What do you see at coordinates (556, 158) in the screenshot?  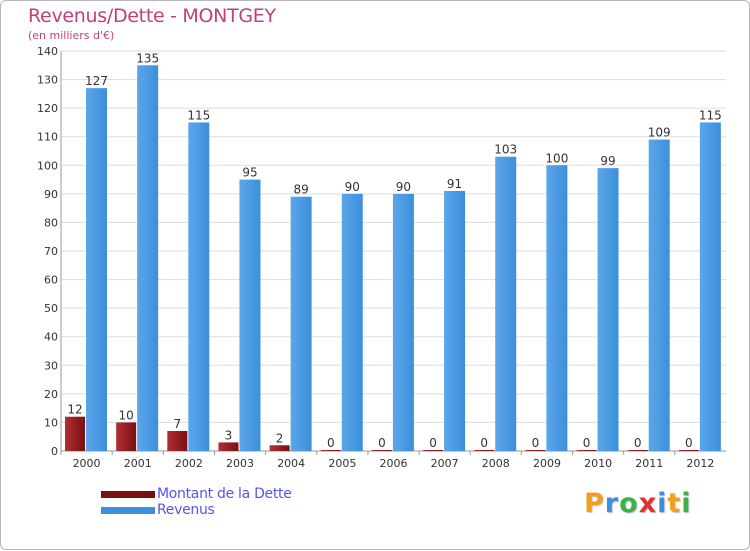 I see `revenue-data-label: 100` at bounding box center [556, 158].